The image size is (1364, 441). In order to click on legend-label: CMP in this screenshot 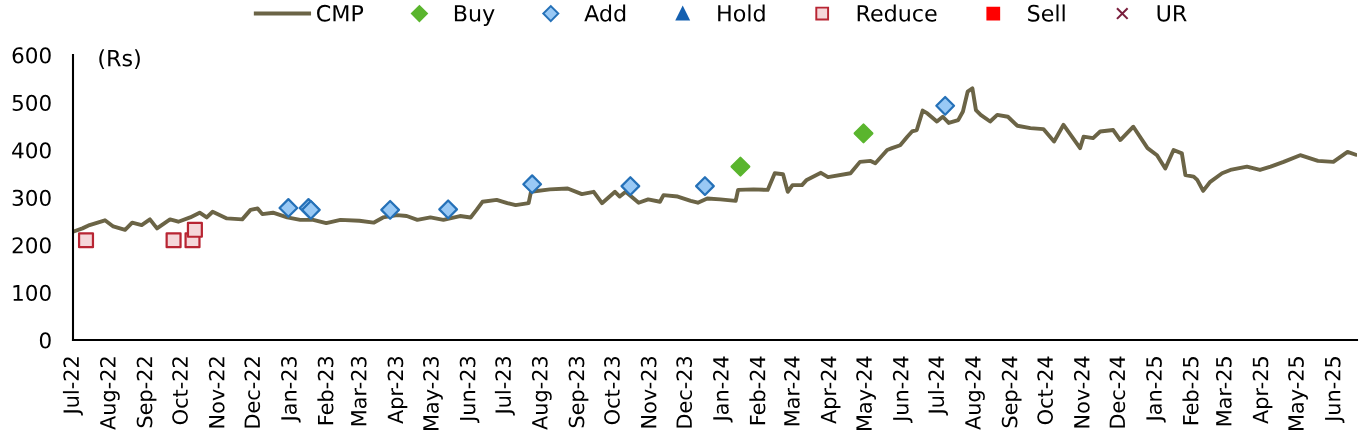, I will do `click(340, 13)`.